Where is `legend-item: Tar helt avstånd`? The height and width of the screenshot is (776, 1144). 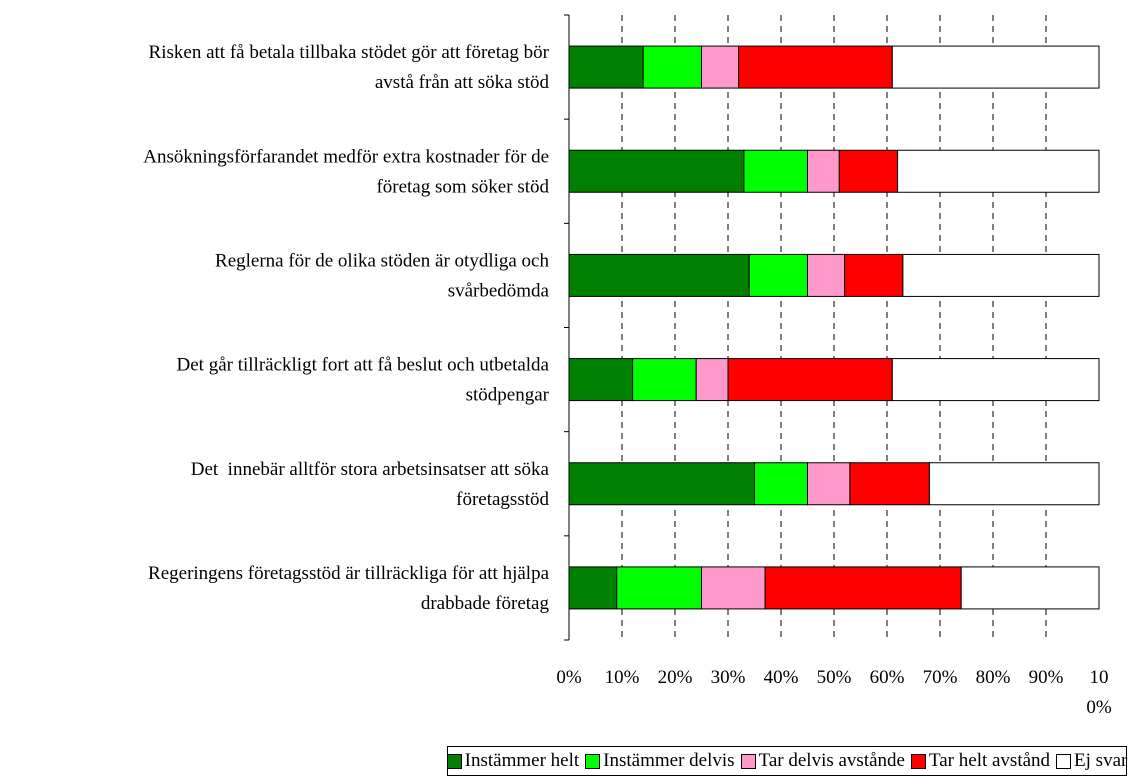 legend-item: Tar helt avstånd is located at coordinates (980, 761).